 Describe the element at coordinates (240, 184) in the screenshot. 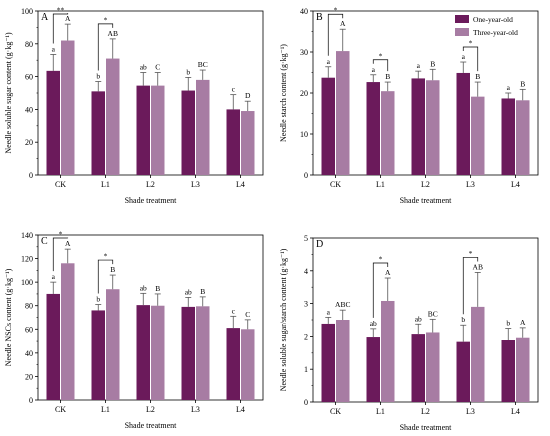

I see `panel-a-xtick-label: L4` at that location.